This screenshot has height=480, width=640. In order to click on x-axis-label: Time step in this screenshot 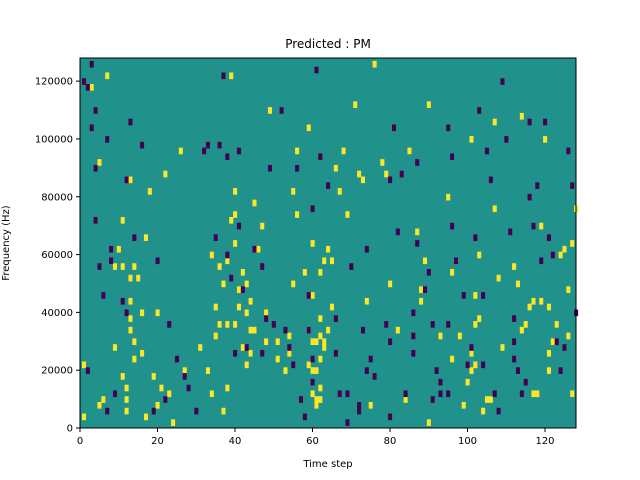, I will do `click(327, 464)`.